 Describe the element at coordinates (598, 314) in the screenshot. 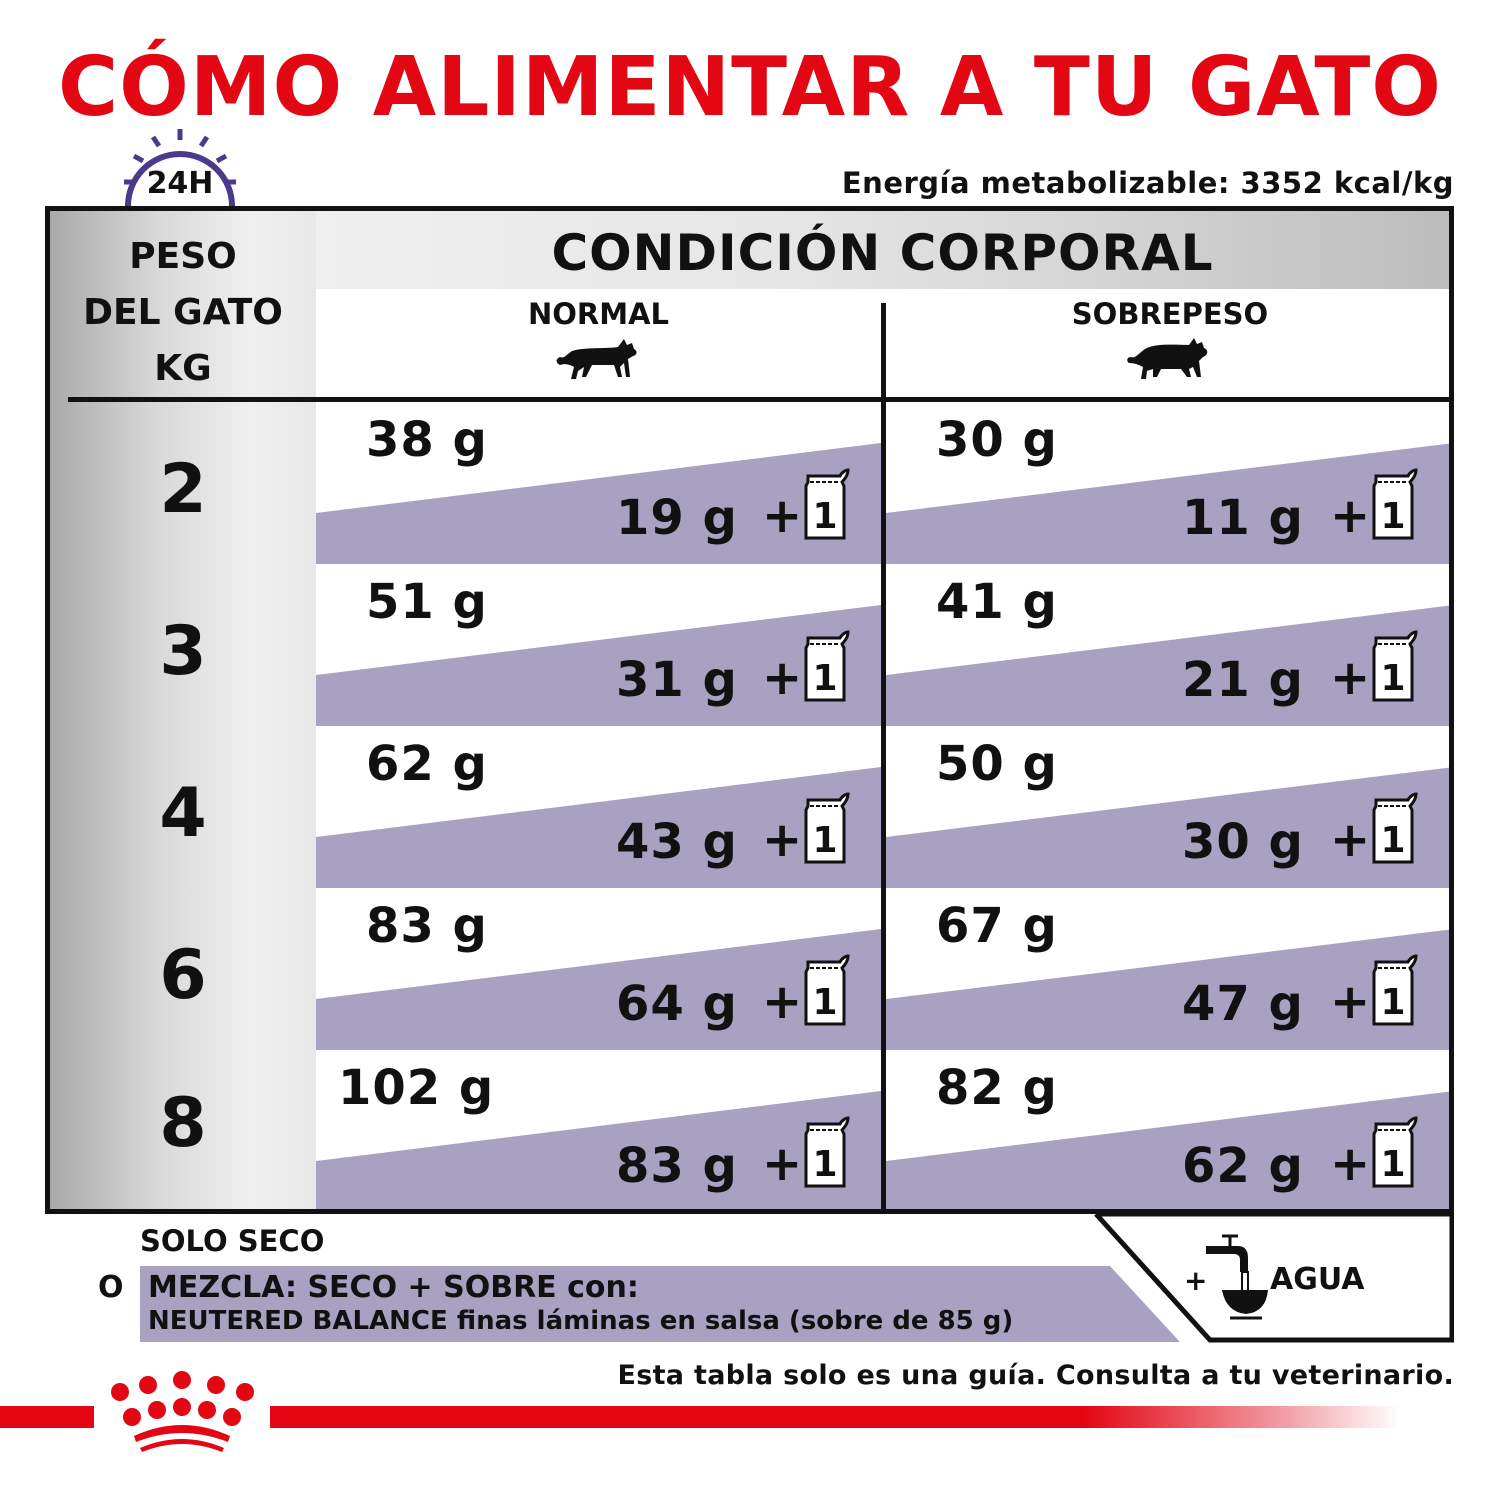

I see `column-label-normal: NORMAL` at that location.